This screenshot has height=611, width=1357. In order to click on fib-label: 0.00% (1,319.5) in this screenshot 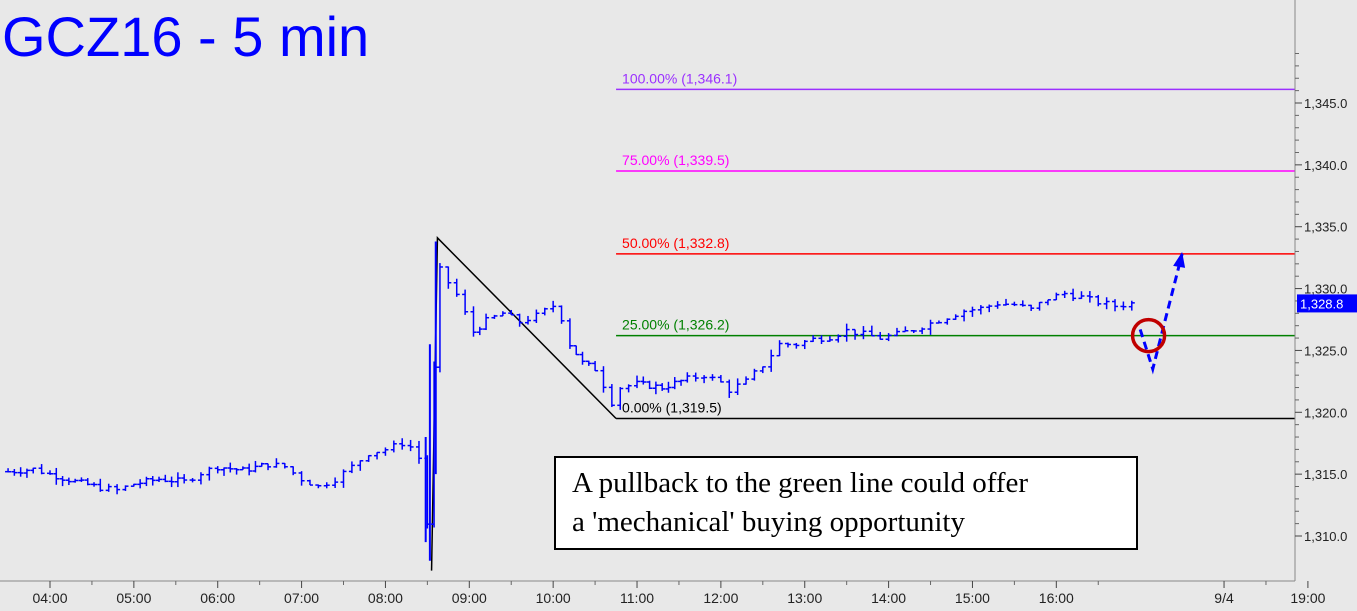, I will do `click(672, 407)`.